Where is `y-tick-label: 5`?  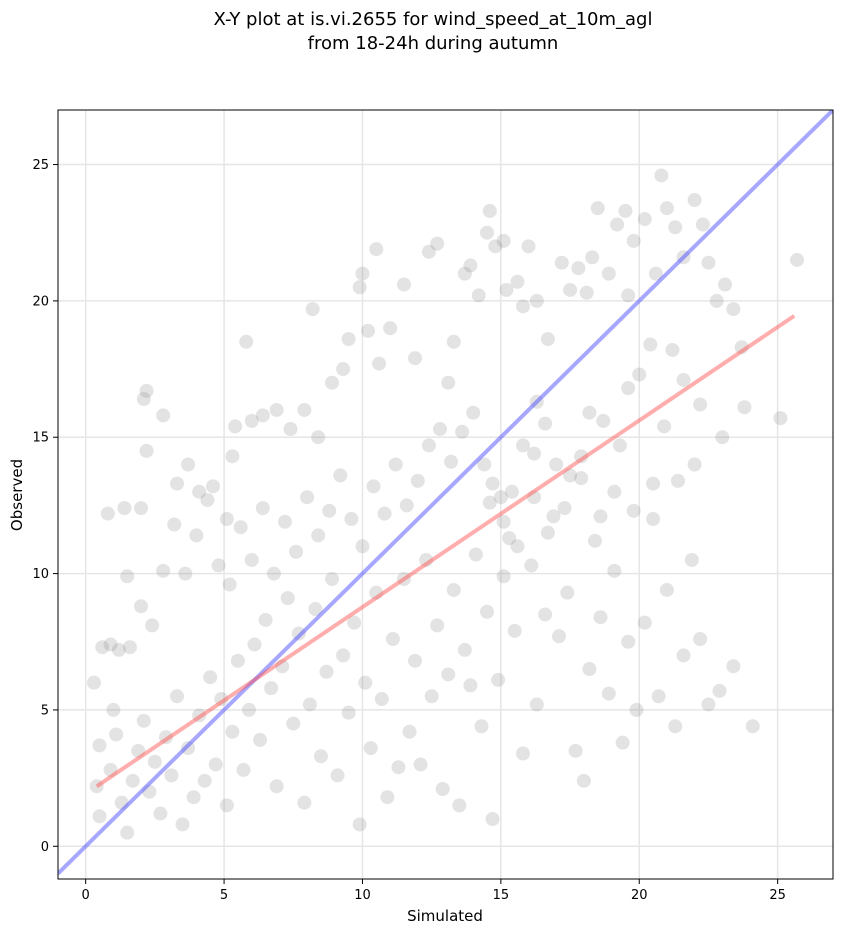 y-tick-label: 5 is located at coordinates (45, 710).